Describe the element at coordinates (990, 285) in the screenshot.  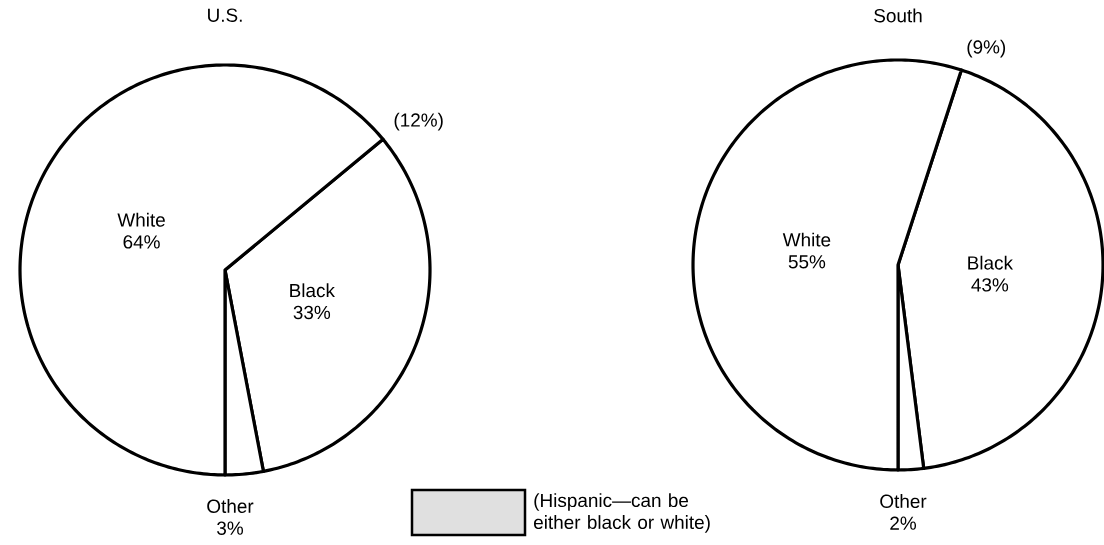
I see `data-label: 43%` at that location.